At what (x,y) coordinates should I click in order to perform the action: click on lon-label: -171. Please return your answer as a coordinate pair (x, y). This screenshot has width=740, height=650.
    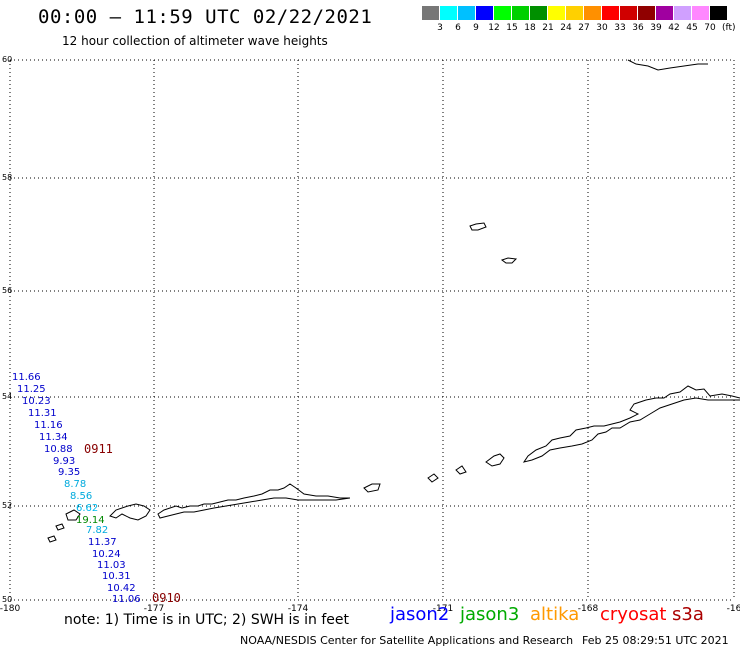
    Looking at the image, I should click on (443, 609).